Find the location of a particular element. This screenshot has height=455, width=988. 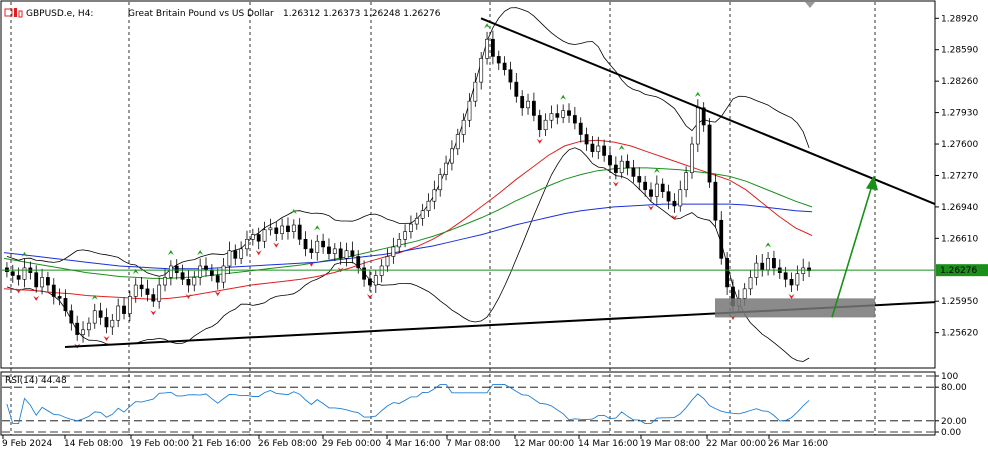

time-tick-label: 14 Mar 16:00 is located at coordinates (608, 444).